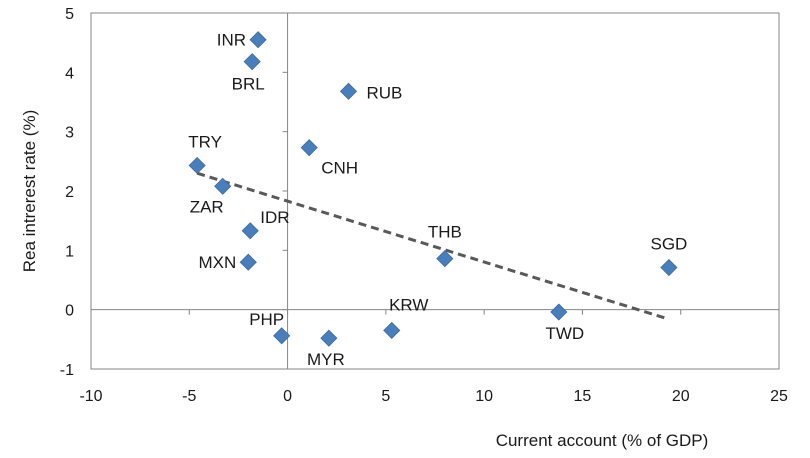 This screenshot has width=810, height=458. I want to click on data-point-inr, so click(258, 40).